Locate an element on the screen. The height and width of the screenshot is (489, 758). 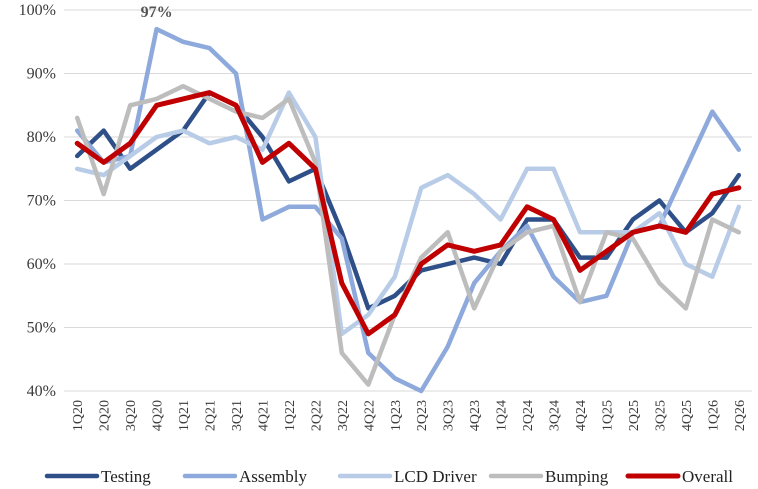
annotations: 97% is located at coordinates (157, 12).